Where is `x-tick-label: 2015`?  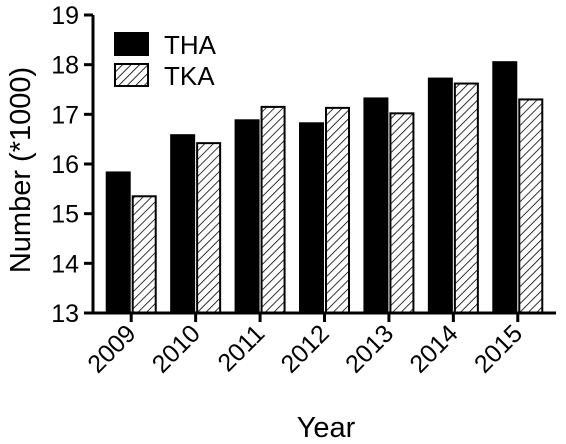
x-tick-label: 2015 is located at coordinates (498, 348).